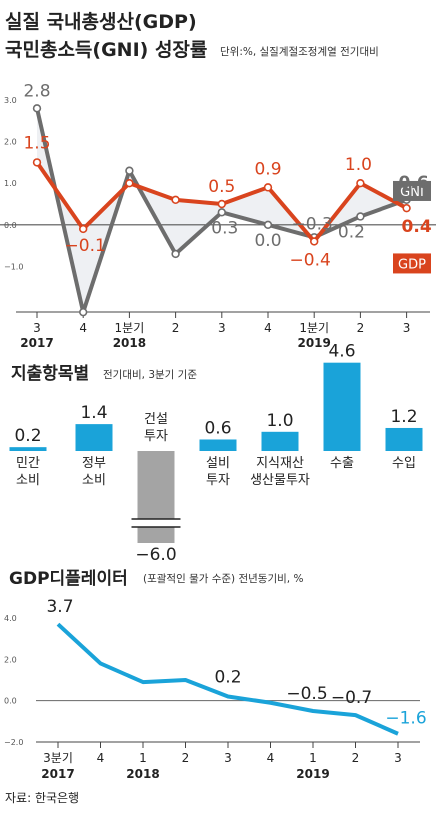  What do you see at coordinates (310, 260) in the screenshot?
I see `gdp-data-label: −0.4` at bounding box center [310, 260].